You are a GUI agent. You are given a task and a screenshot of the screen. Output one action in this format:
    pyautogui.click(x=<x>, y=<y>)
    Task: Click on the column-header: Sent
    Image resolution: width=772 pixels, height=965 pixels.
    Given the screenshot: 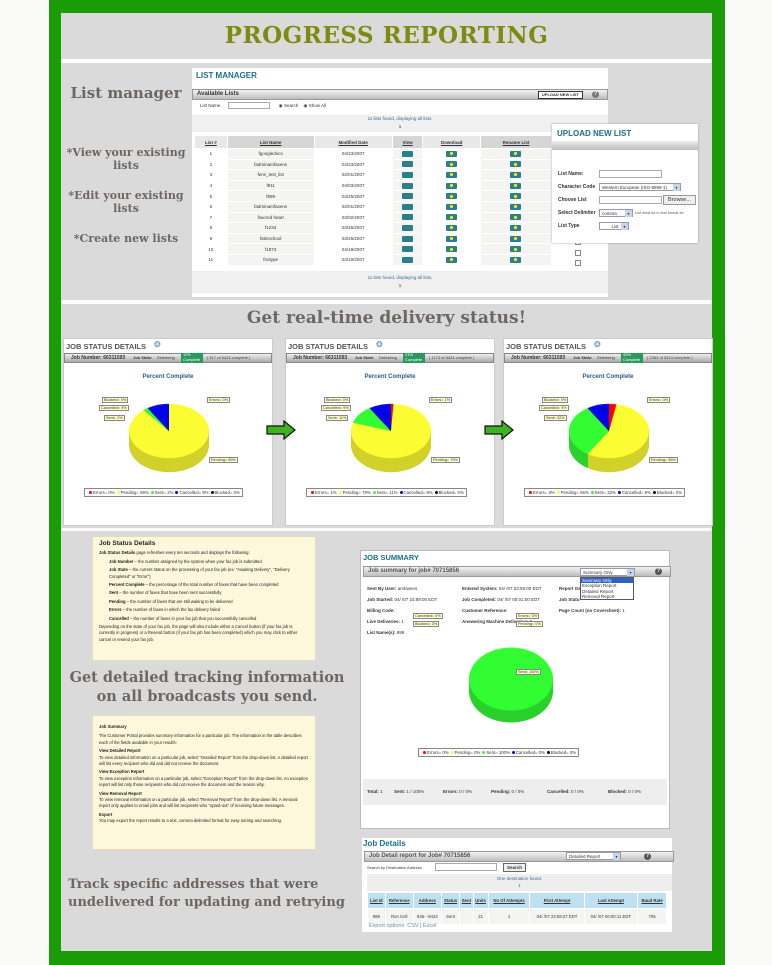 What is the action you would take?
    pyautogui.click(x=466, y=900)
    